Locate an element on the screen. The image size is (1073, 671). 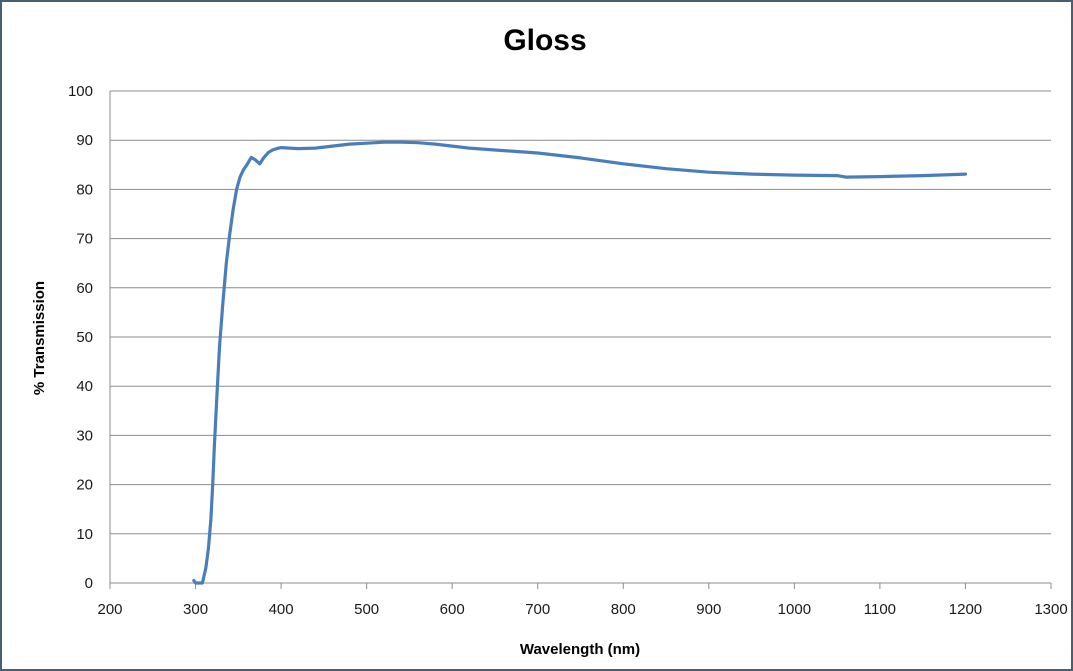
x-tick-label-1000: 1000 is located at coordinates (794, 609).